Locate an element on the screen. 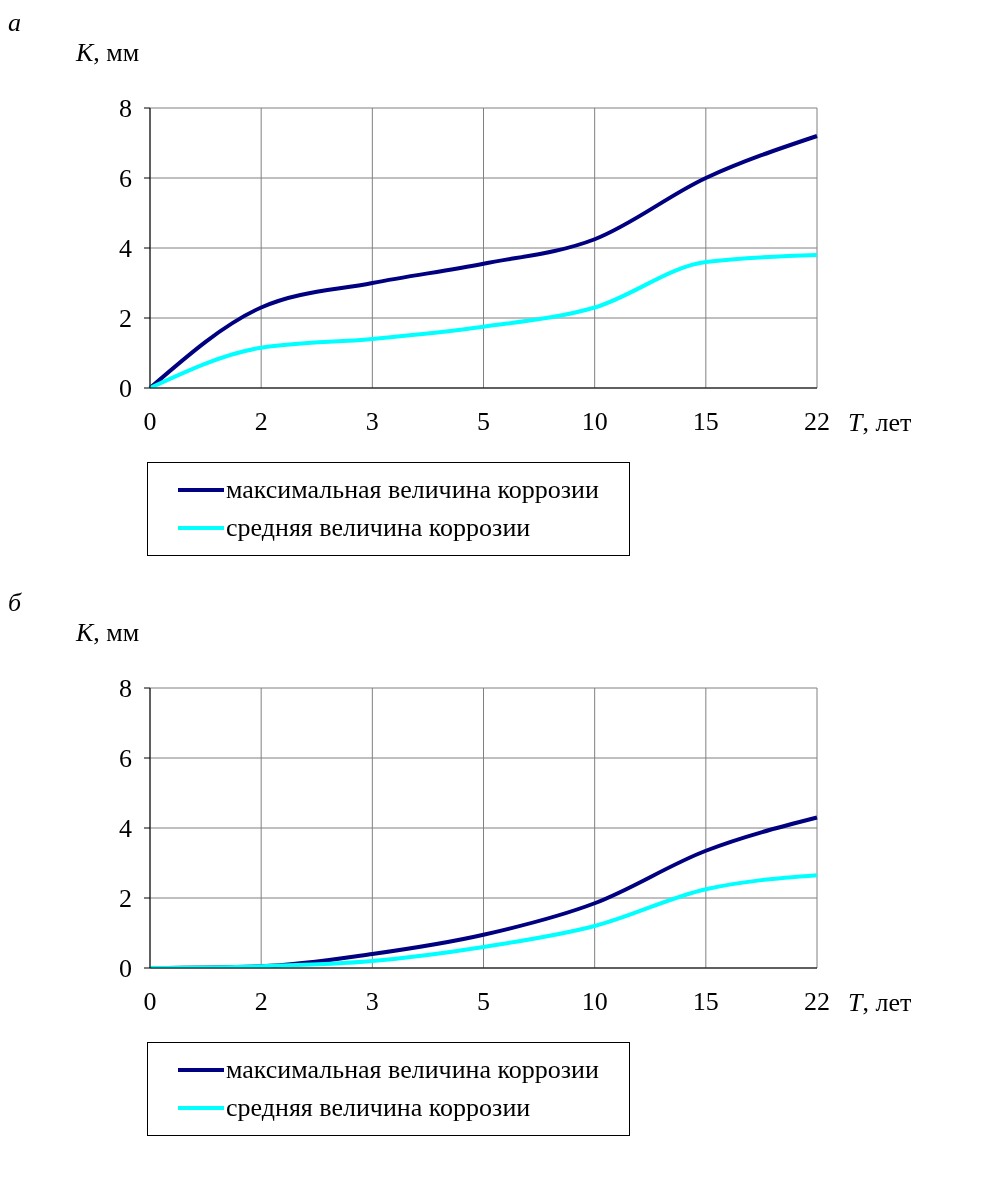 This screenshot has height=1178, width=992. text: а is located at coordinates (14, 23).